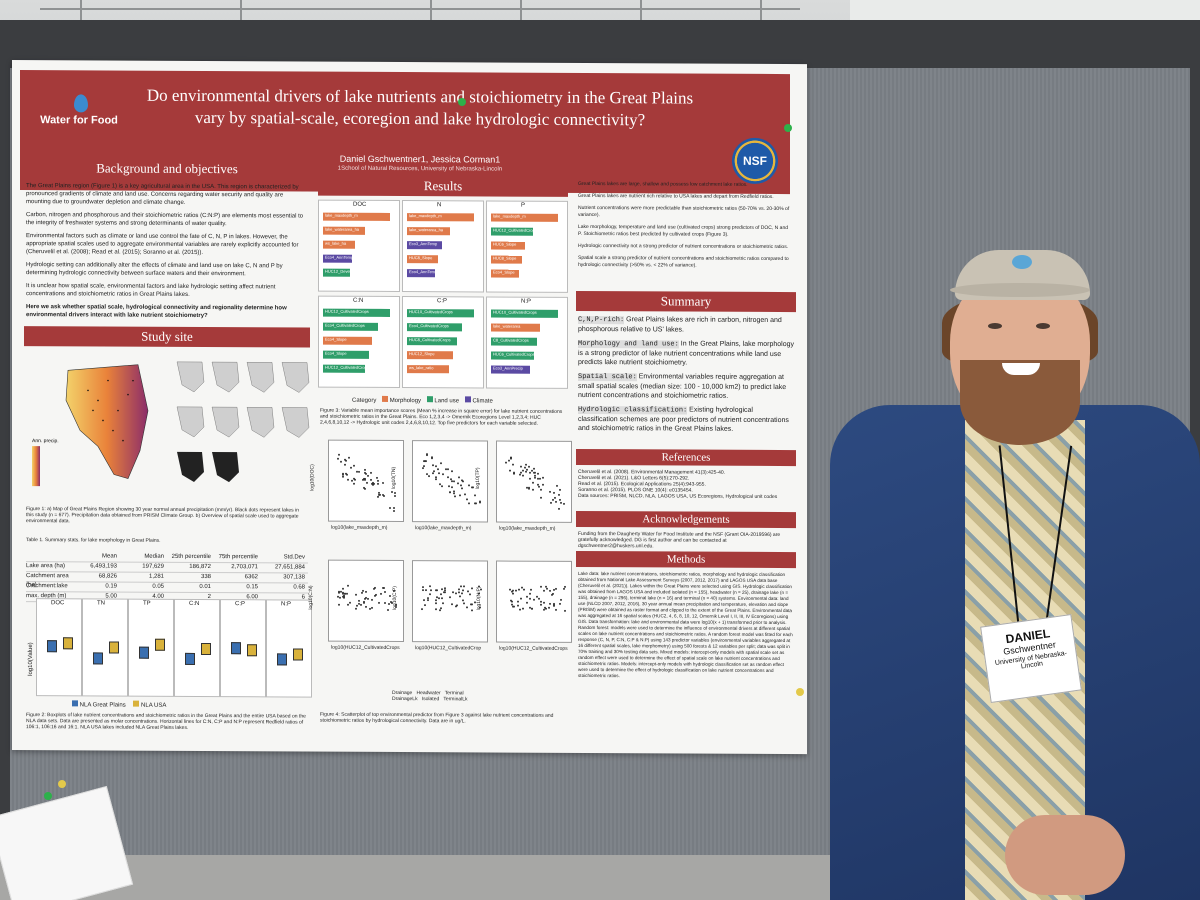  Describe the element at coordinates (346, 368) in the screenshot. I see `importance-bar: HUC12_CultivatedCrops` at that location.